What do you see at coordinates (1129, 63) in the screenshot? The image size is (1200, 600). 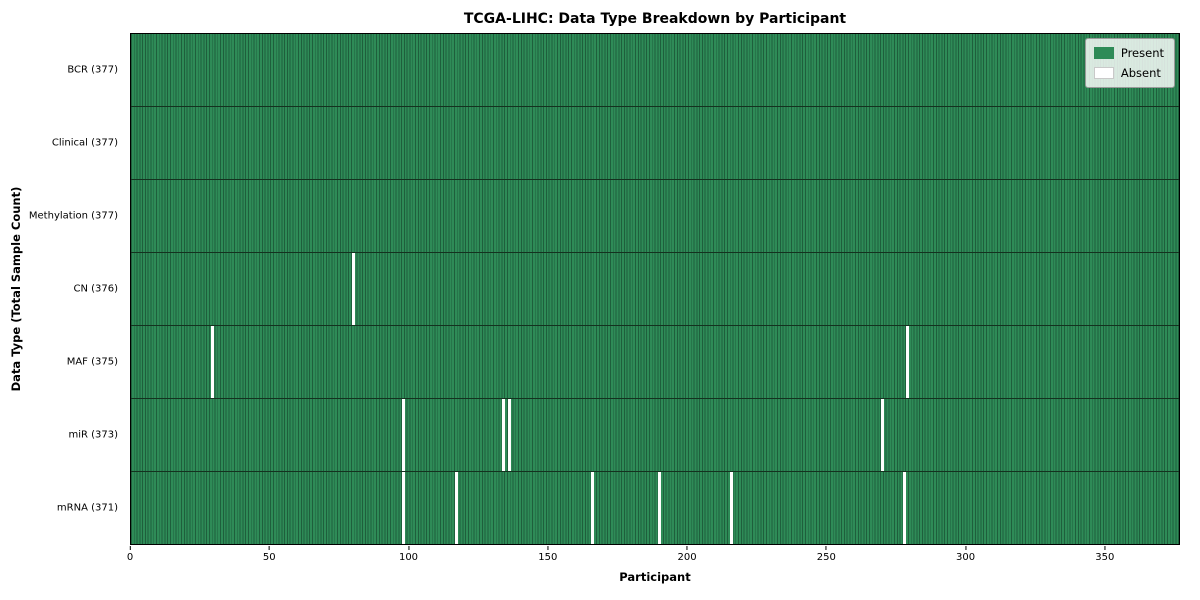 I see `legend: Present Absent` at bounding box center [1129, 63].